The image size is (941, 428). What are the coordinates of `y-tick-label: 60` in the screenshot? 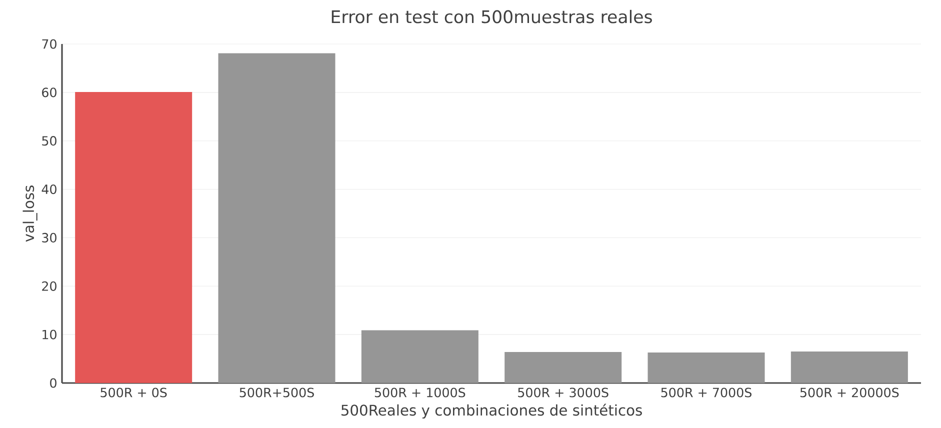 It's located at (49, 93).